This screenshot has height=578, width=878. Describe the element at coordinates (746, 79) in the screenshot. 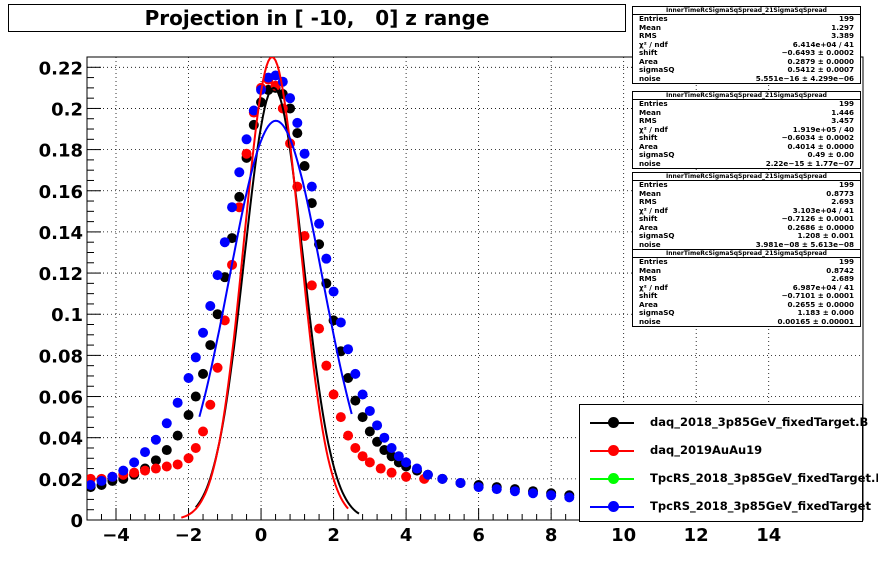

I see `stats-row: noise 5.551e−16 ± 4.299e−06` at that location.